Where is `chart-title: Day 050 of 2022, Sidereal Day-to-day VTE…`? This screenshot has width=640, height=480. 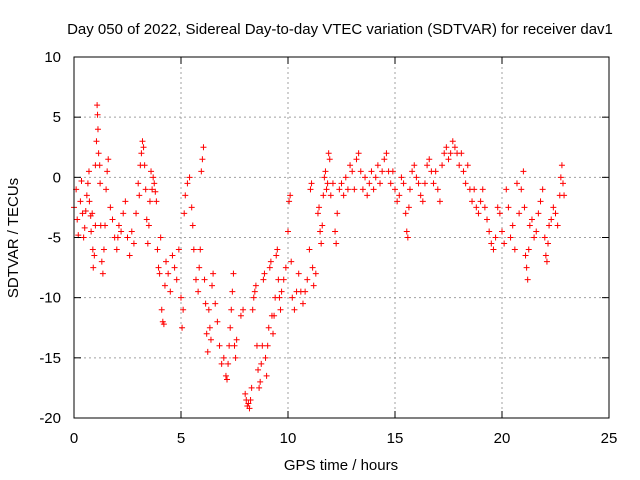
chart-title: Day 050 of 2022, Sidereal Day-to-day VTE… is located at coordinates (340, 29).